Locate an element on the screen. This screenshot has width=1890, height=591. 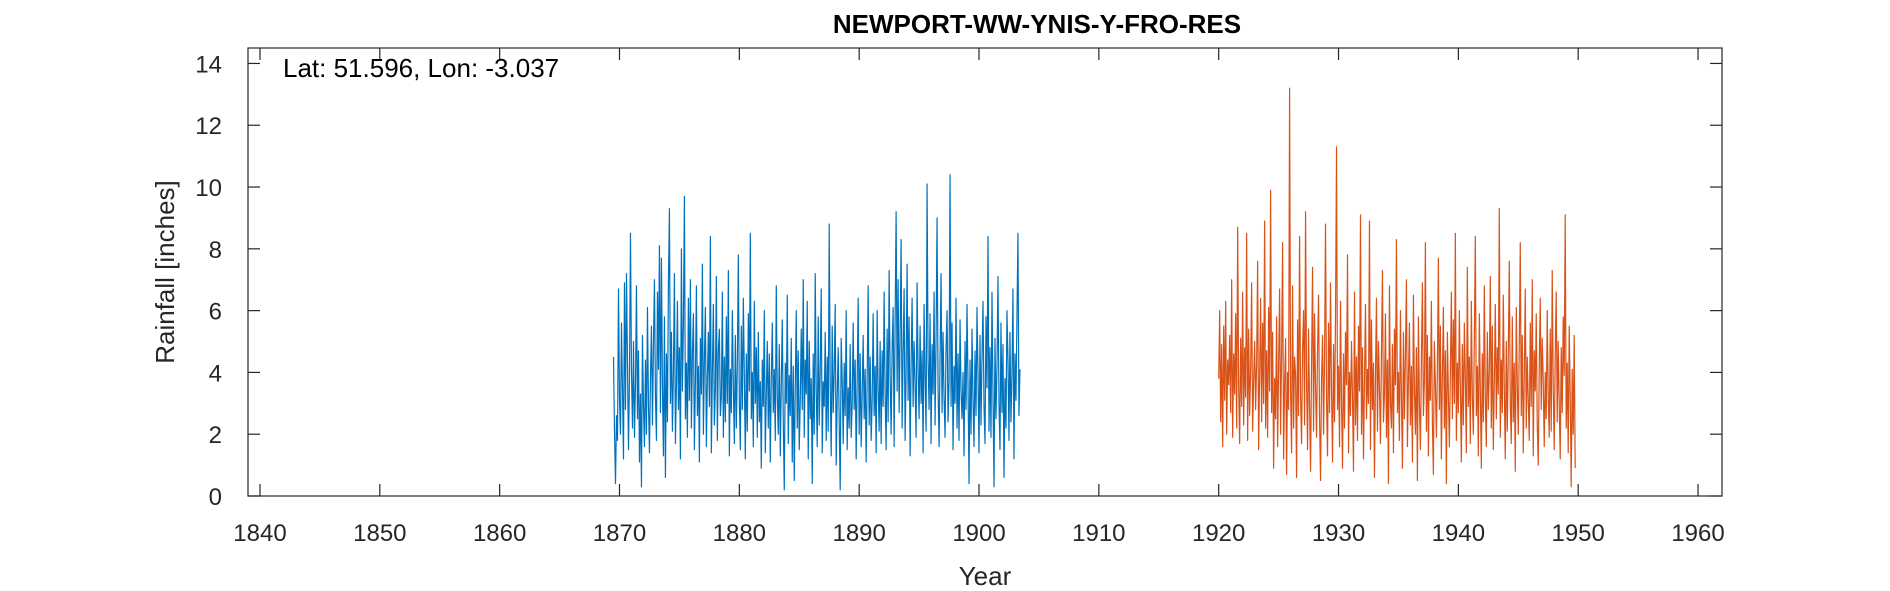
x-tick-label-1960: 1960 is located at coordinates (1697, 533).